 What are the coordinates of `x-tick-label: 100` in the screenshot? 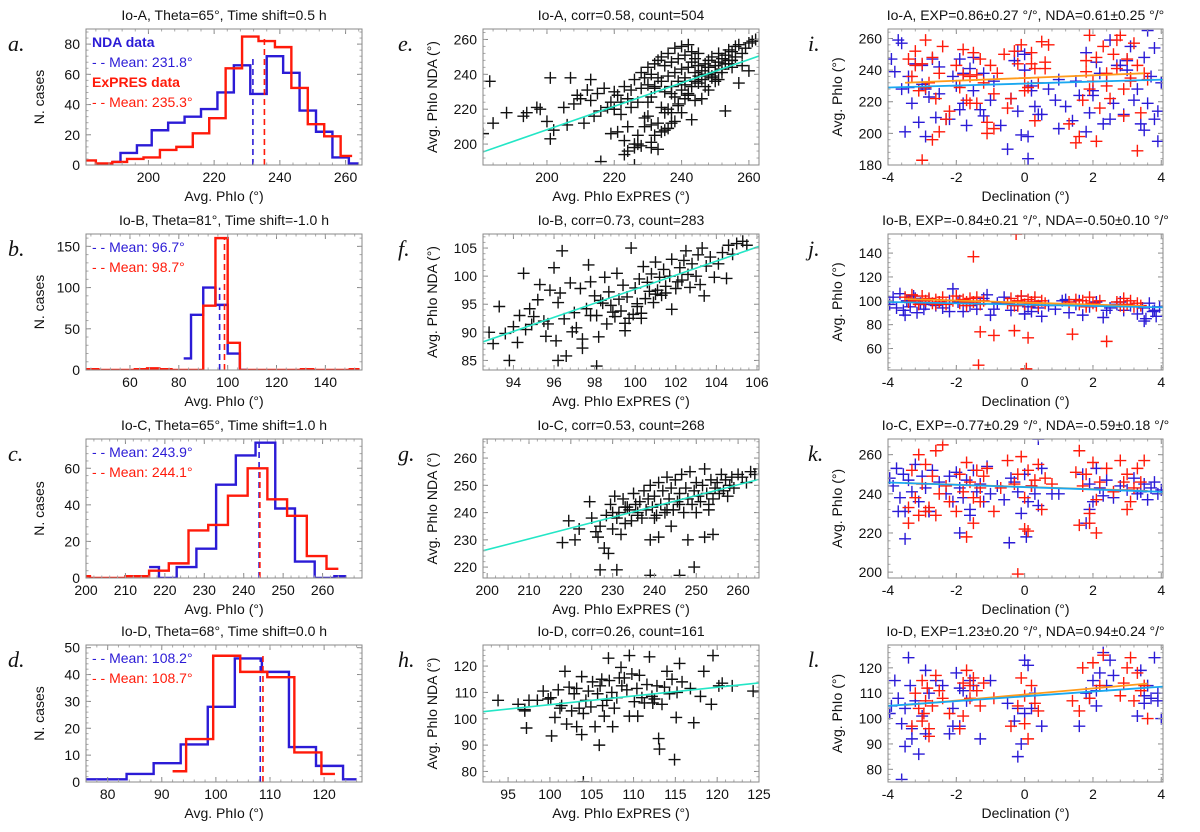 It's located at (216, 794).